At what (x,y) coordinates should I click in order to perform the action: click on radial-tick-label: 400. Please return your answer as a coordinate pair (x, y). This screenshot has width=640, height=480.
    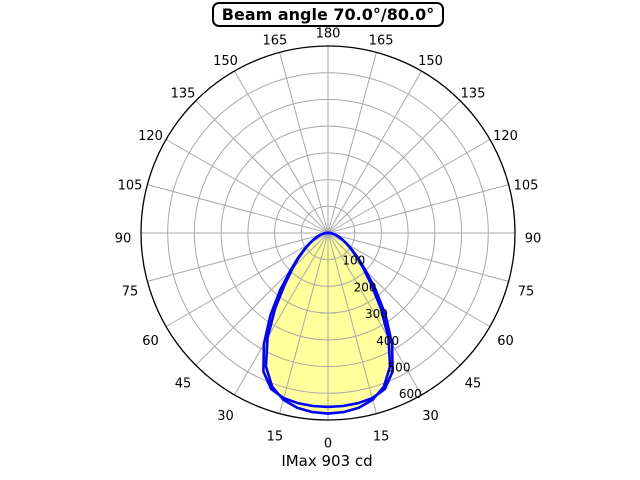
    Looking at the image, I should click on (387, 341).